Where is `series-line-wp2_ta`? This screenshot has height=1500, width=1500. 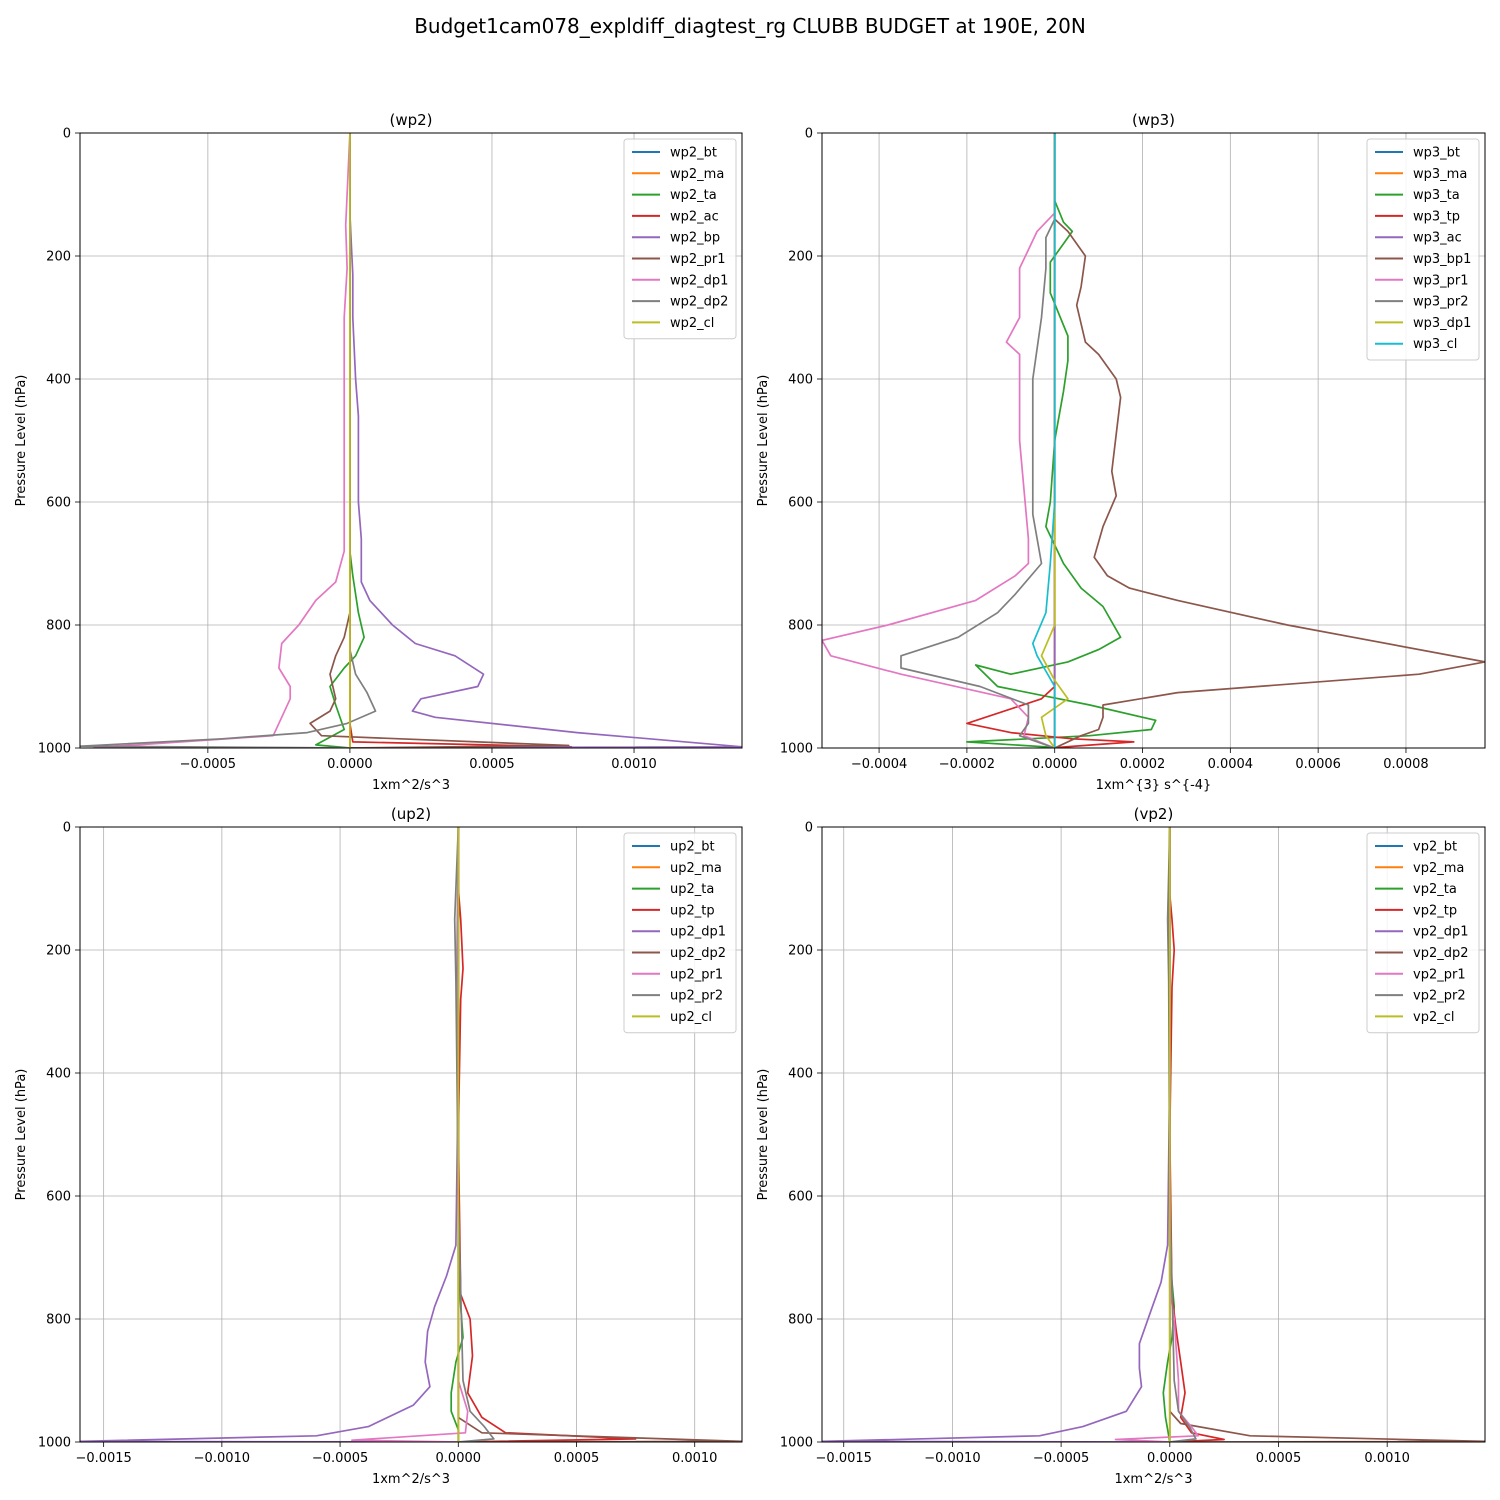 series-line-wp2_ta is located at coordinates (339, 440).